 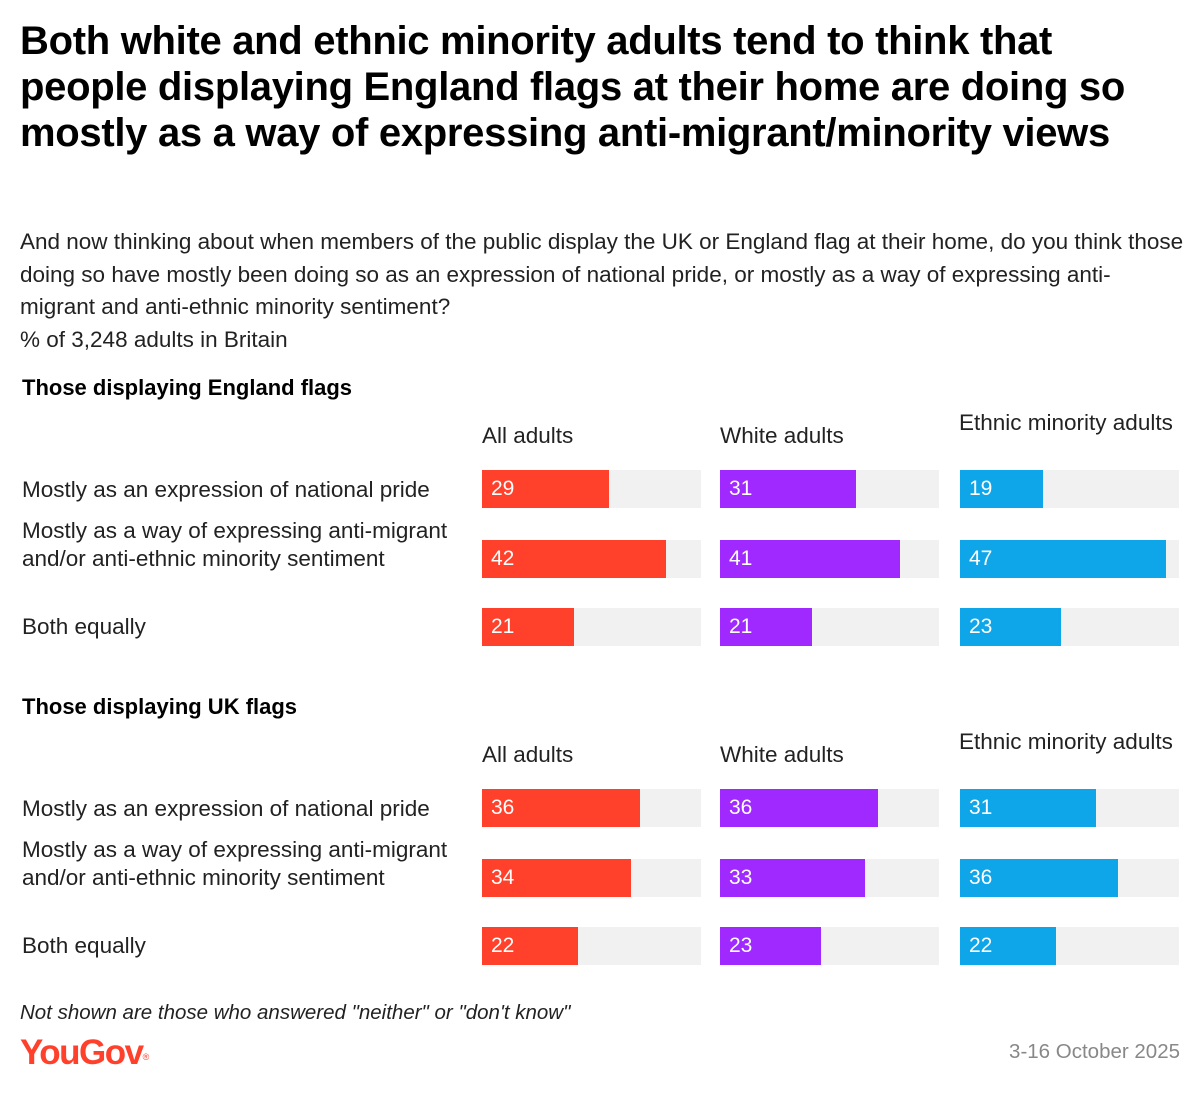 What do you see at coordinates (1002, 489) in the screenshot?
I see `bar-ethnic-minority-adults-national-pride: 19` at bounding box center [1002, 489].